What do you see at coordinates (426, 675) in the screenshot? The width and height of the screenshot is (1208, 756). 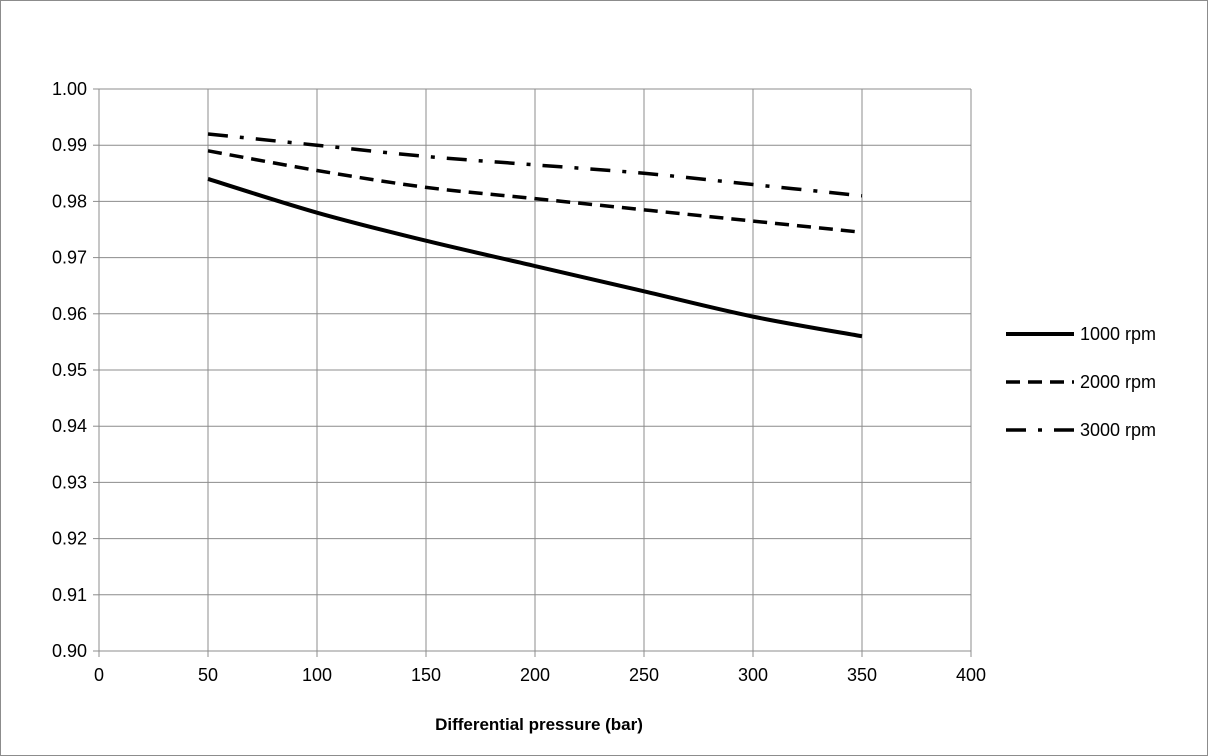 I see `x-tick-label: 150` at bounding box center [426, 675].